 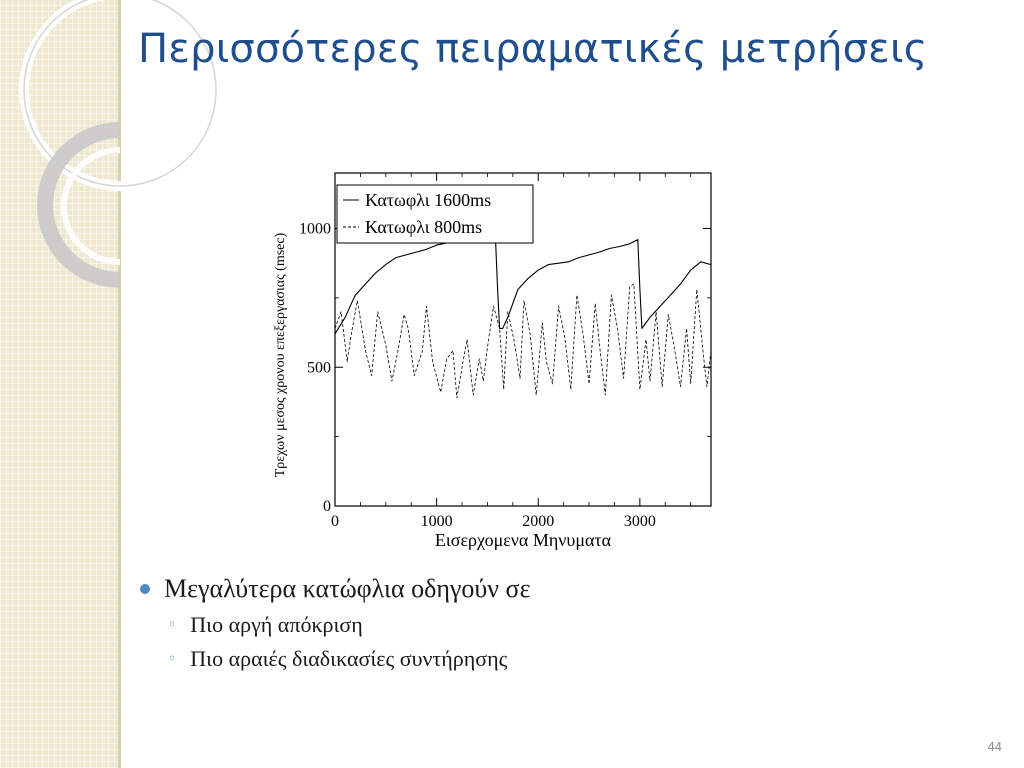 What do you see at coordinates (276, 624) in the screenshot?
I see `sub-bullet-text: Πιο αργή απόκριση` at bounding box center [276, 624].